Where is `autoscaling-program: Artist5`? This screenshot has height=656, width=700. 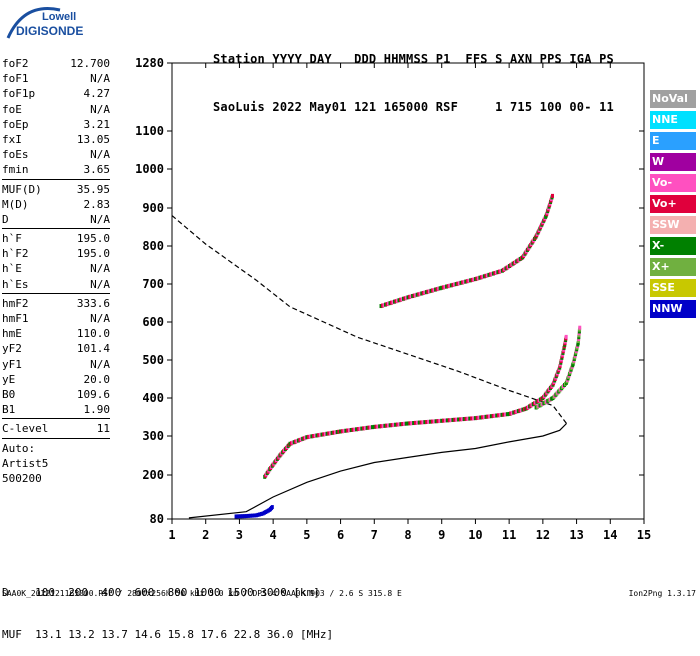 autoscaling-program: Artist5 is located at coordinates (25, 463).